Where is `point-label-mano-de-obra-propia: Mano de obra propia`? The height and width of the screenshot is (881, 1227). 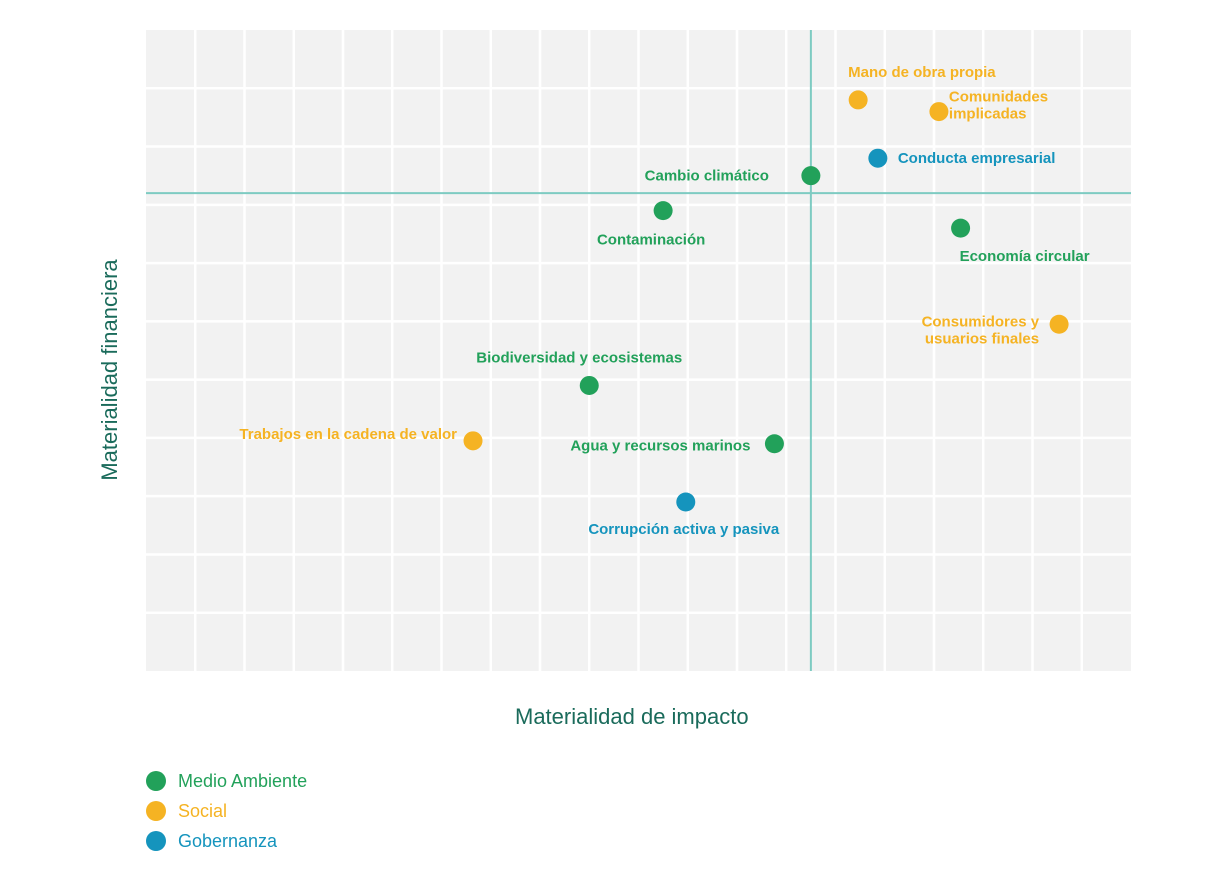 point-label-mano-de-obra-propia: Mano de obra propia is located at coordinates (922, 72).